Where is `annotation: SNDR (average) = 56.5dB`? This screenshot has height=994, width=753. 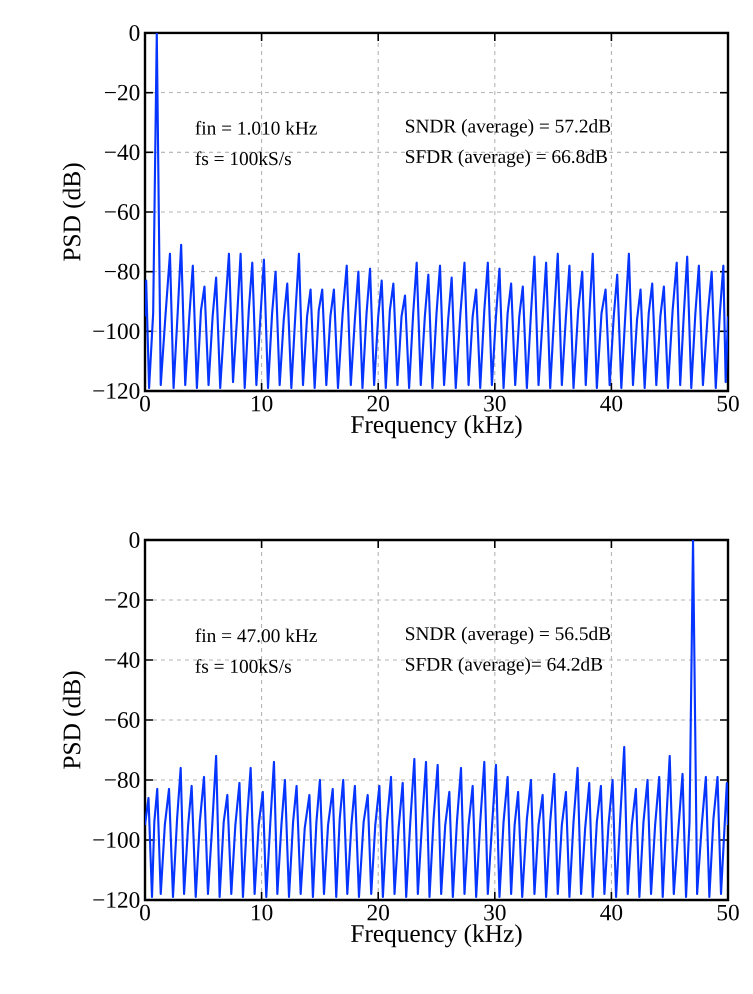
annotation: SNDR (average) = 56.5dB is located at coordinates (508, 635).